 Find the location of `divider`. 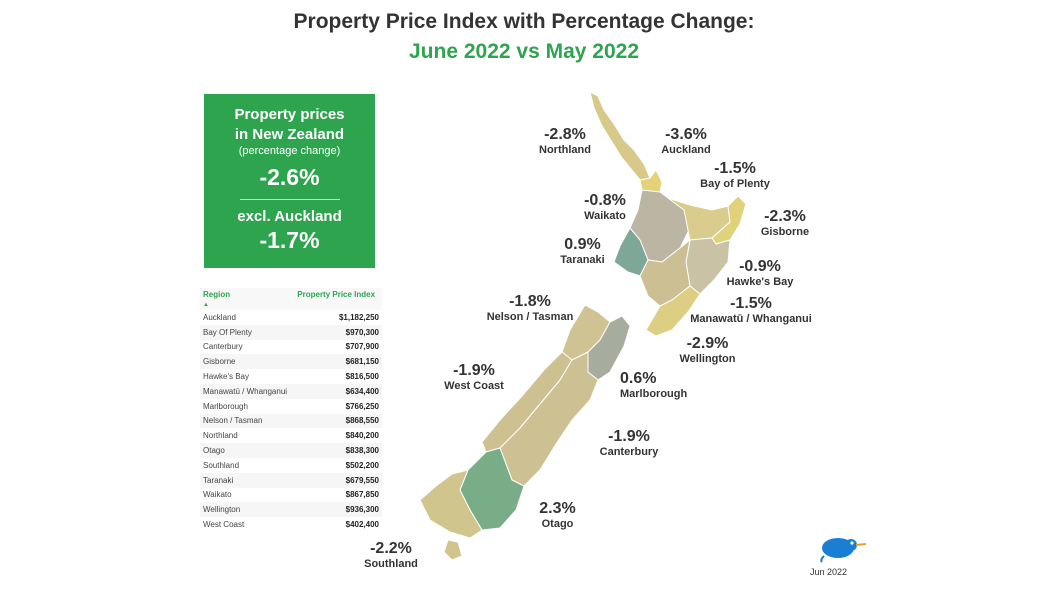

divider is located at coordinates (289, 199).